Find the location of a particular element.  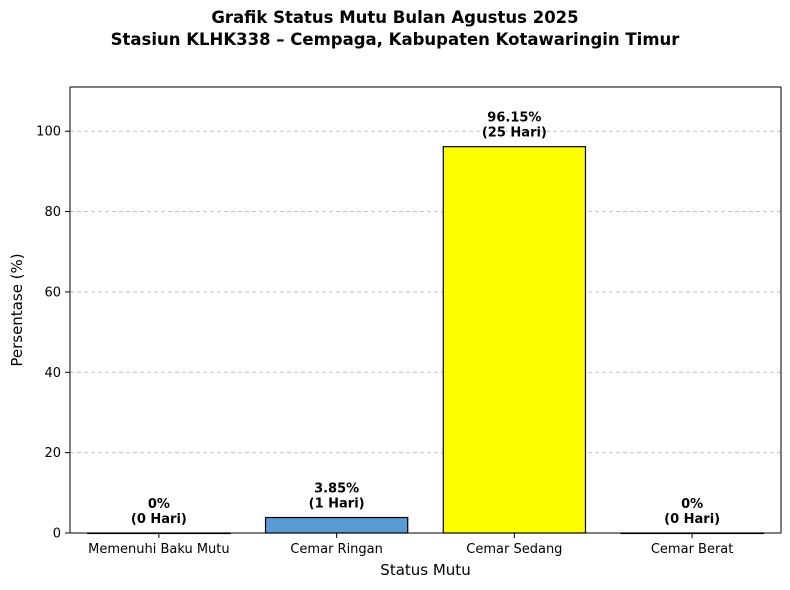

x-tick-label: Cemar Berat is located at coordinates (692, 549).